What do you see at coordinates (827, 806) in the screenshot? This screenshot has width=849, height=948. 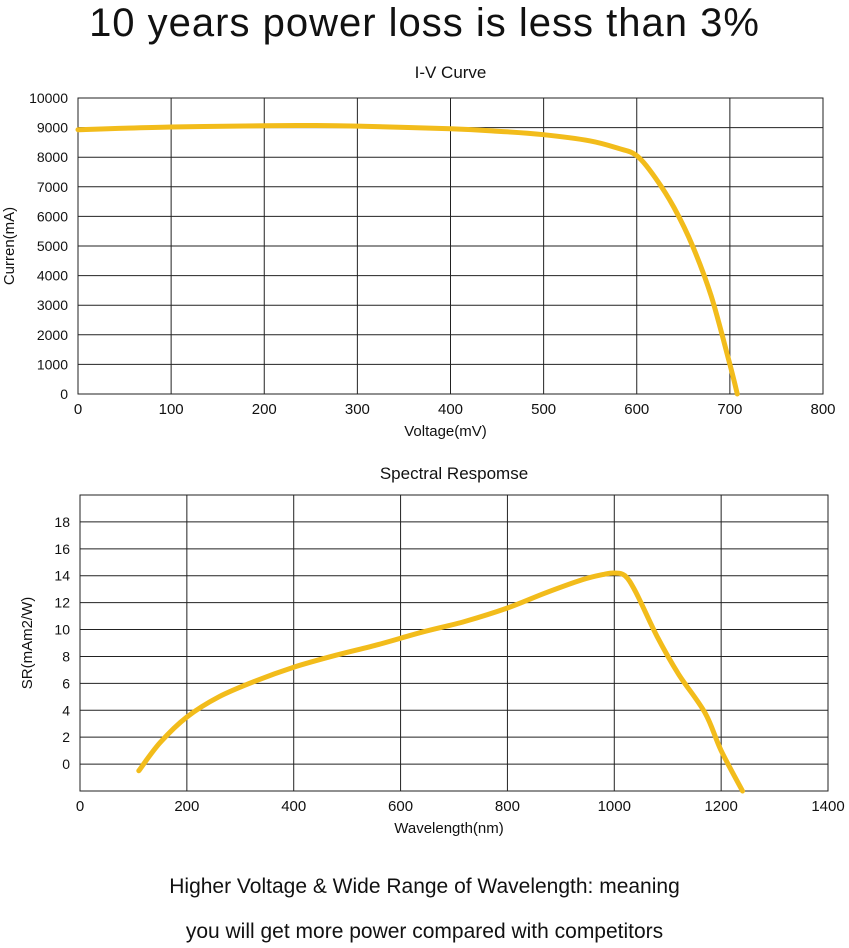 I see `chart-2-x-tick-label: 1400` at bounding box center [827, 806].